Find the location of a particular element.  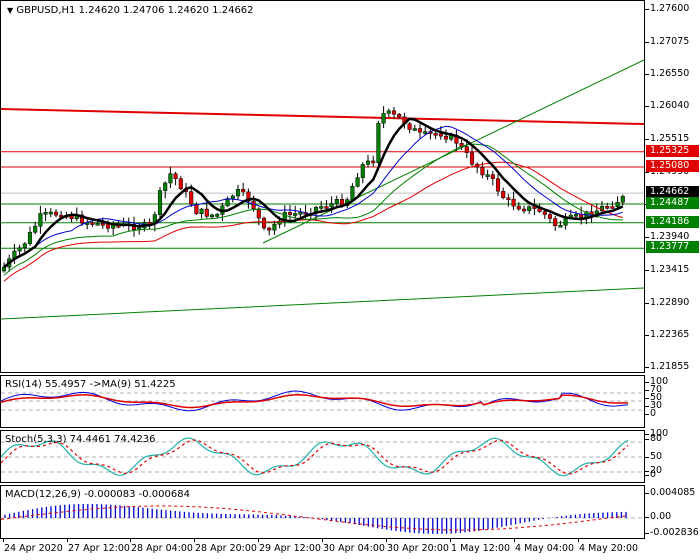

indicator-axis-label: 20 is located at coordinates (656, 470).